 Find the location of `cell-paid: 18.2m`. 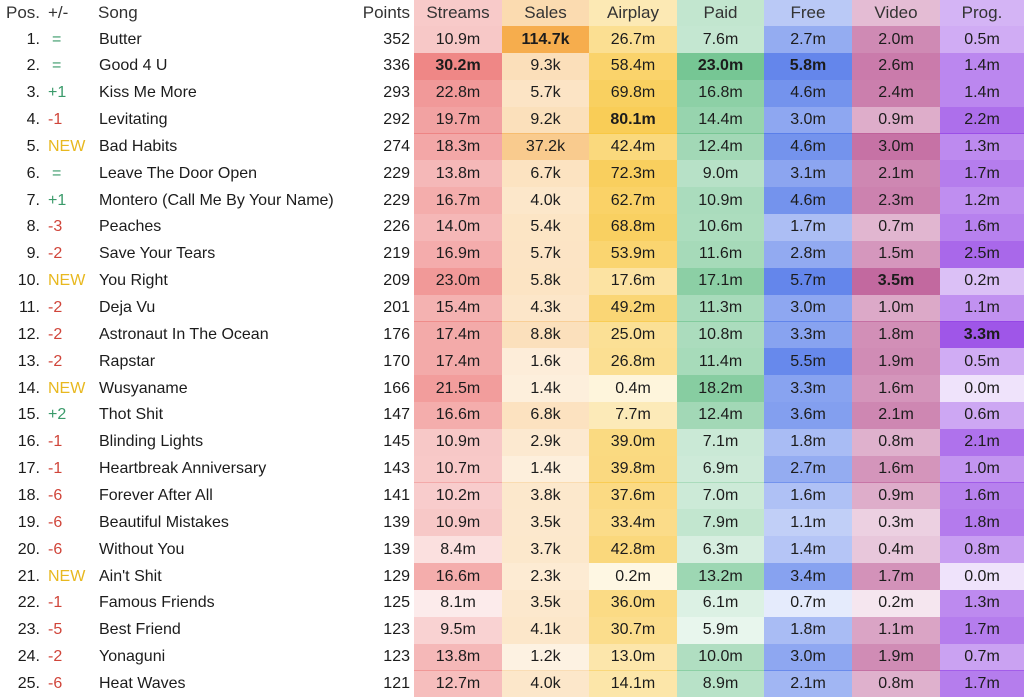

cell-paid: 18.2m is located at coordinates (720, 389).